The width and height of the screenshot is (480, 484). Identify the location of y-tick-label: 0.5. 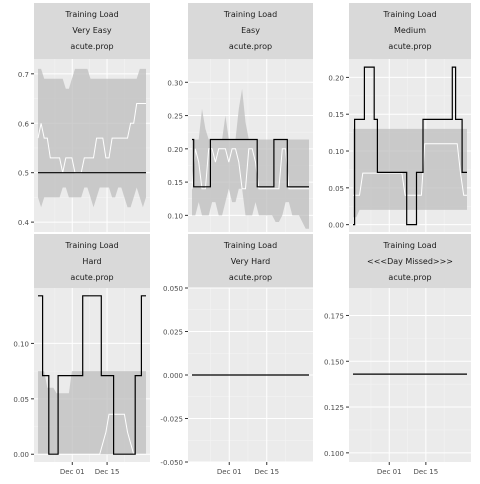
(23, 174).